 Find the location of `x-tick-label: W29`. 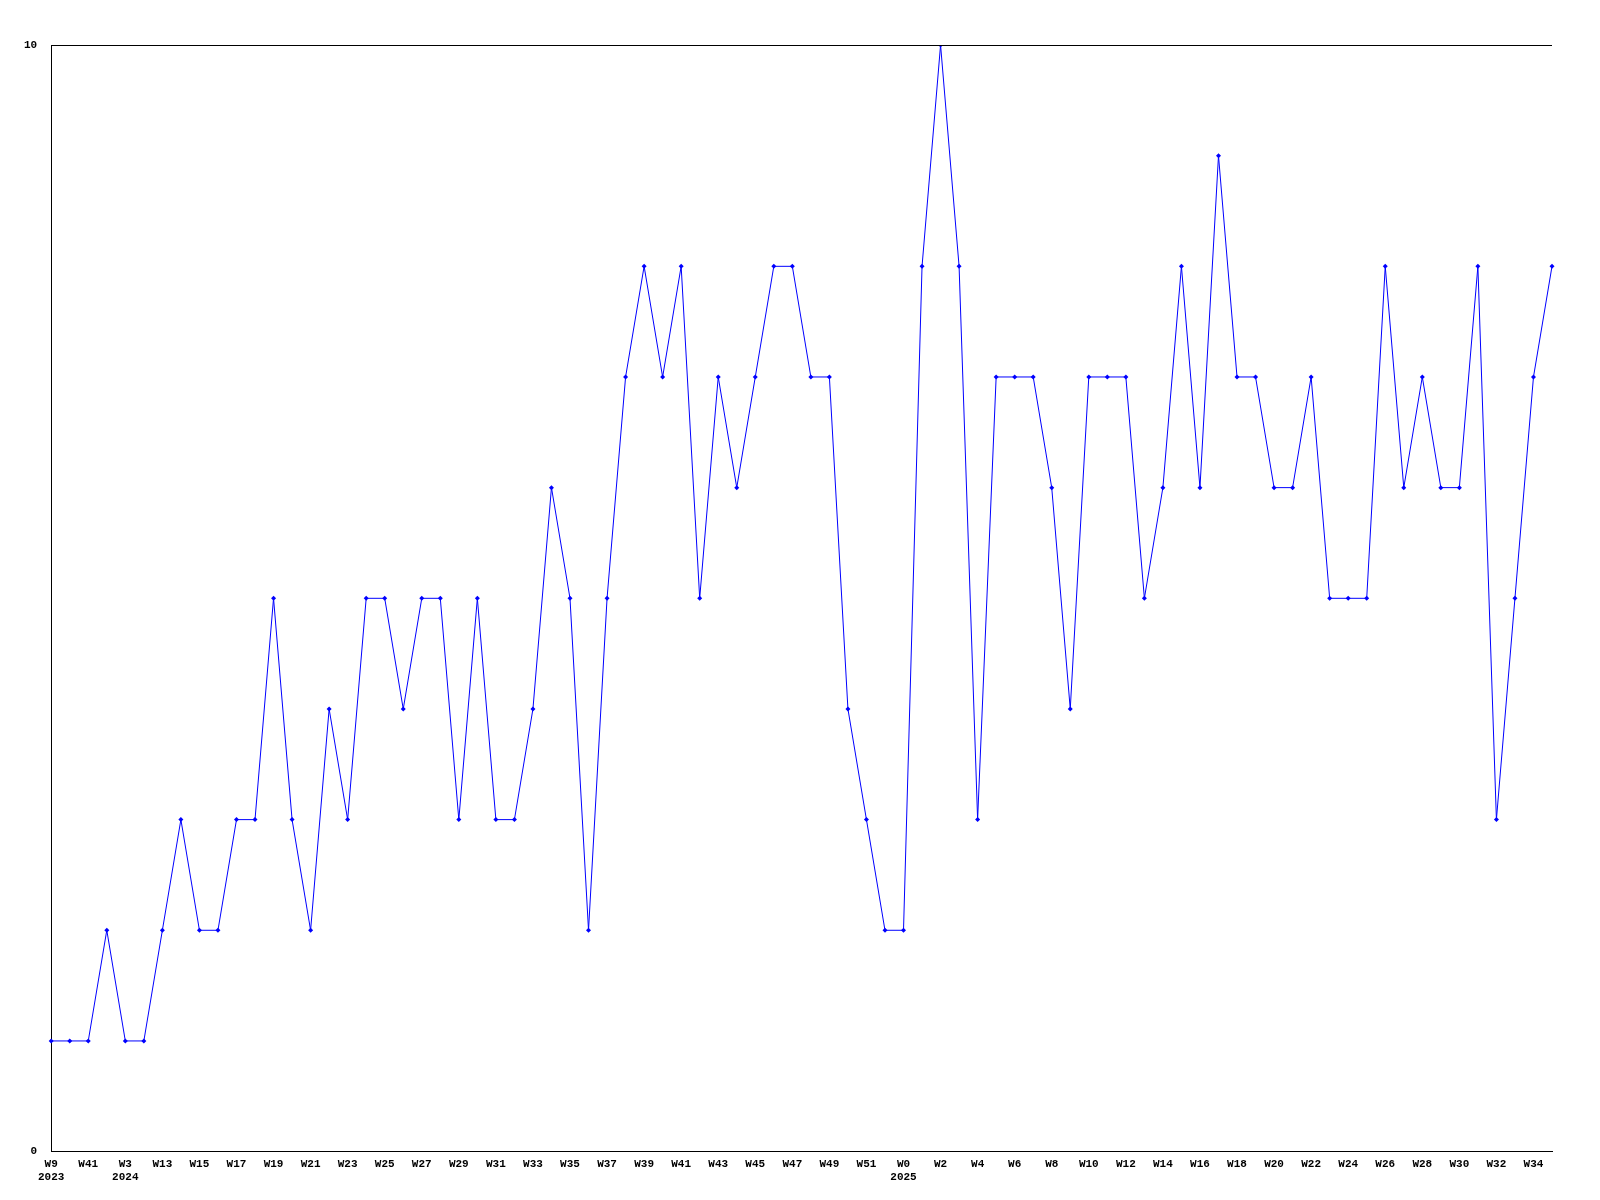

x-tick-label: W29 is located at coordinates (458, 1163).